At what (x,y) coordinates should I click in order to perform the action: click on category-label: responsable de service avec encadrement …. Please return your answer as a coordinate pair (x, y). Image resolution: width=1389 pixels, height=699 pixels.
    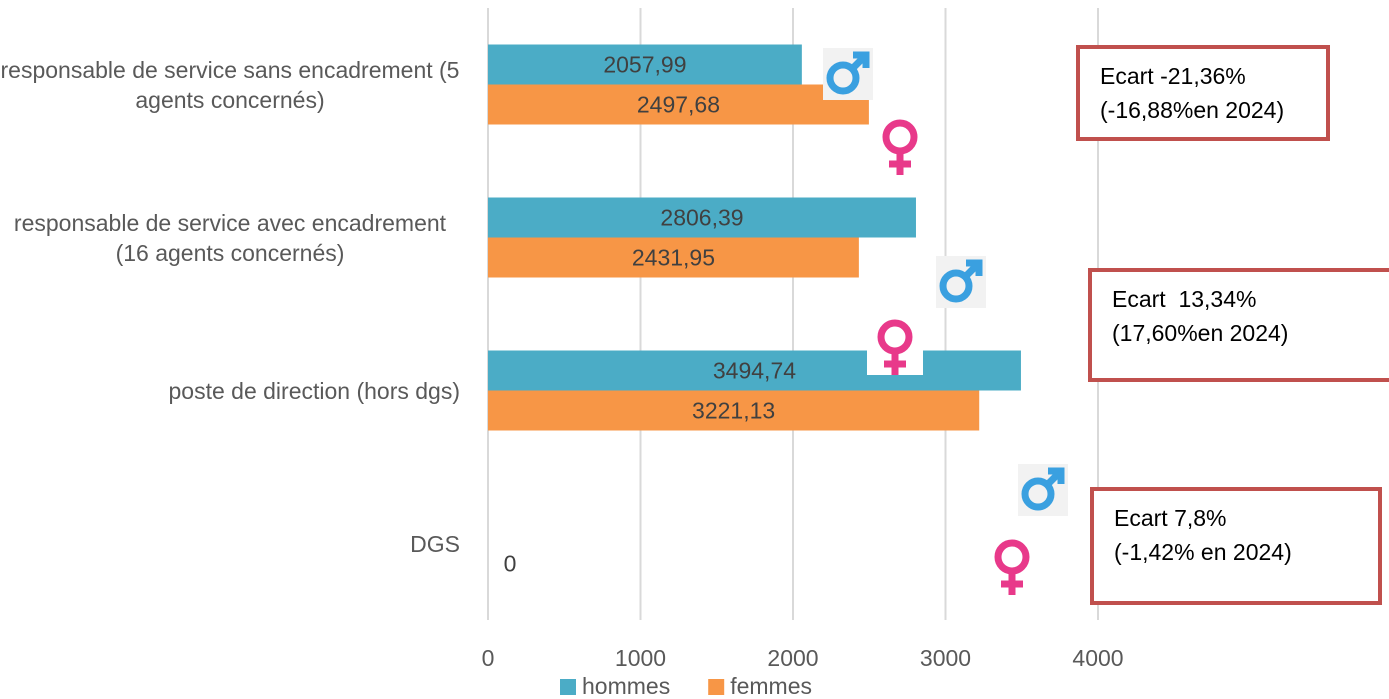
    Looking at the image, I should click on (230, 238).